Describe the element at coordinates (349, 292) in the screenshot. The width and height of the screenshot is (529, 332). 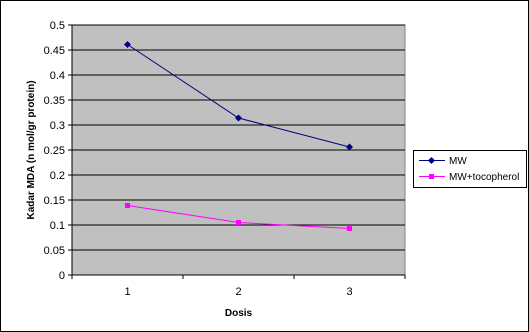
I see `x-tick-label: 3` at that location.